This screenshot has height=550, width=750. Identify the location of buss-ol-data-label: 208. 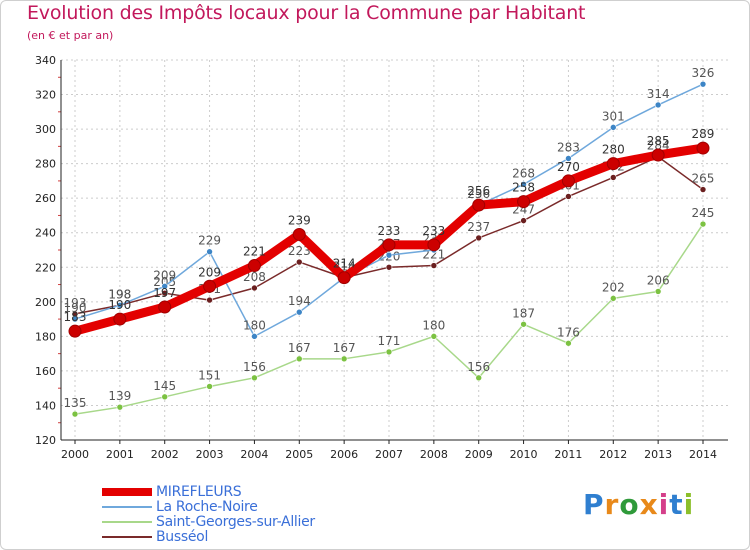
(254, 277).